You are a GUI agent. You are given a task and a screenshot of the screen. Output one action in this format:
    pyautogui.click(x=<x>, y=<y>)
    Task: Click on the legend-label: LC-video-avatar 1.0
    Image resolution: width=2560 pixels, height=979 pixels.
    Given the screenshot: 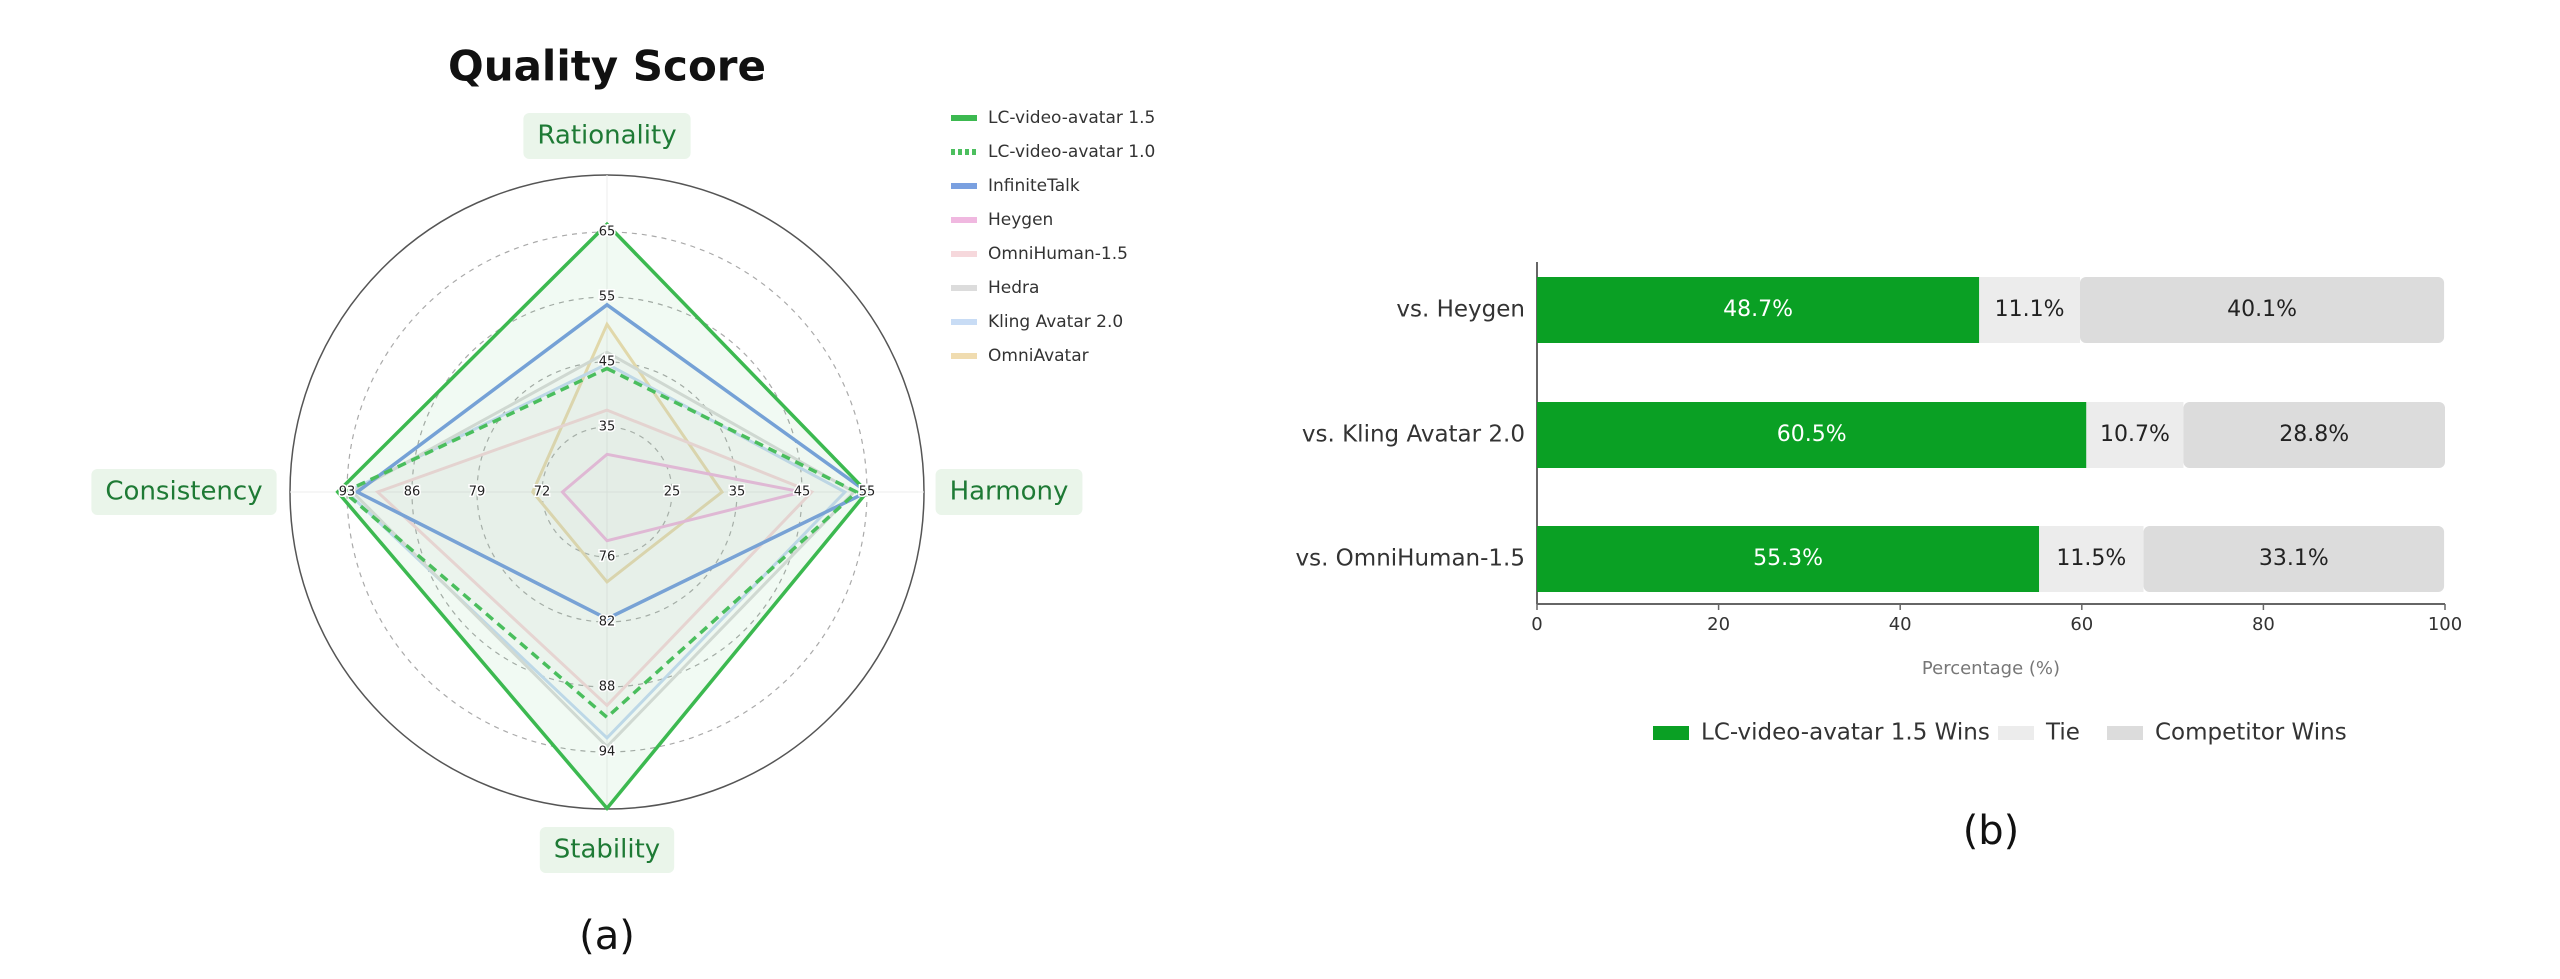 What is the action you would take?
    pyautogui.click(x=1071, y=152)
    